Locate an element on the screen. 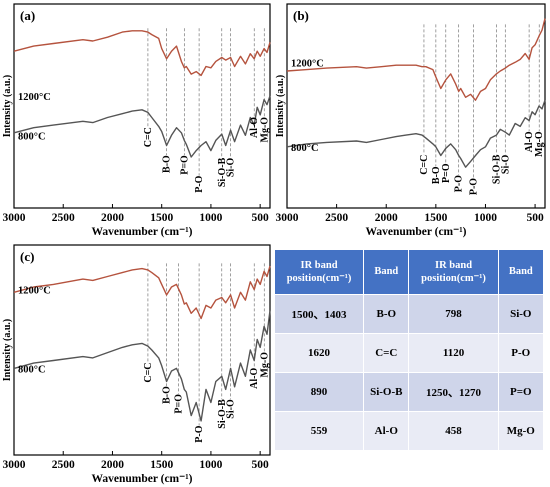  table-cell: B-O is located at coordinates (386, 314).